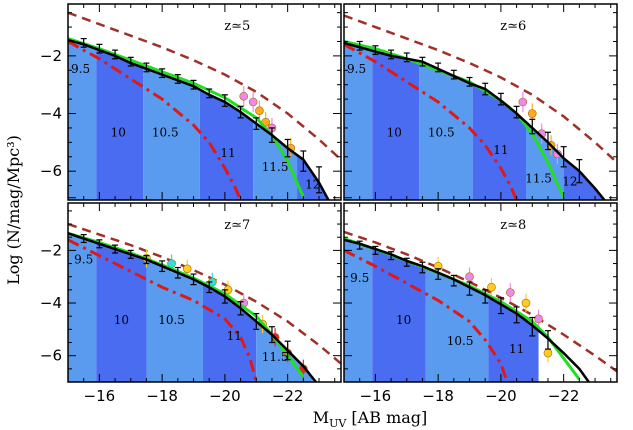 This screenshot has height=430, width=633. Describe the element at coordinates (386, 417) in the screenshot. I see `x-axis-title-rest: [AB mag]` at that location.